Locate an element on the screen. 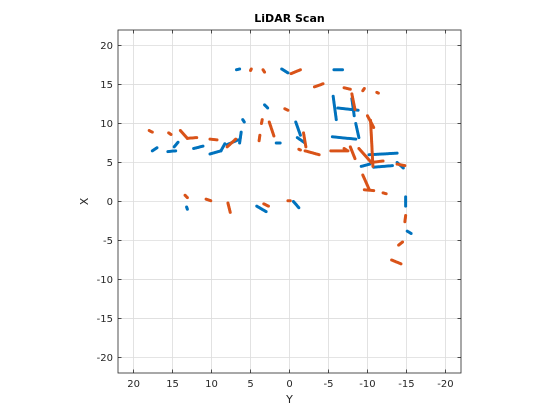 Image resolution: width=560 pixels, height=420 pixels. y-tick-label: -20 is located at coordinates (105, 358).